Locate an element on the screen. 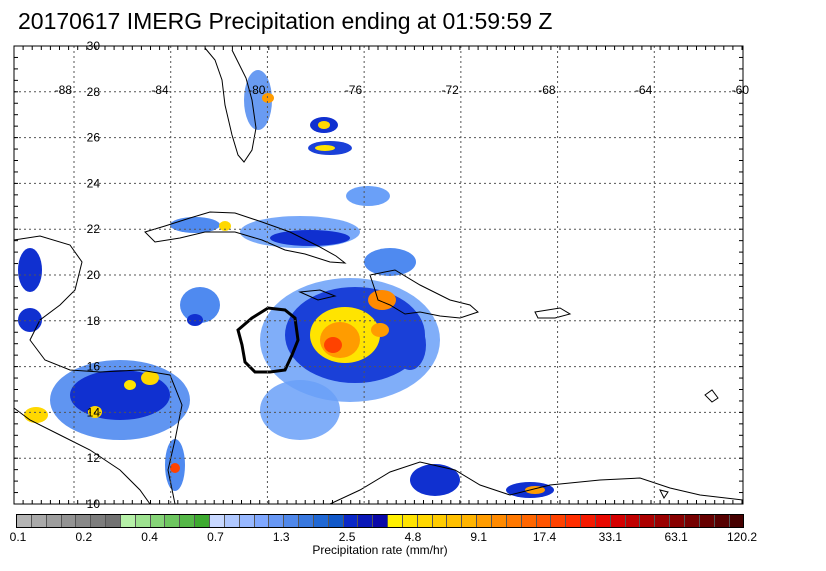 The image size is (826, 571). colorbar-tick-label: 0.1 is located at coordinates (18, 537).